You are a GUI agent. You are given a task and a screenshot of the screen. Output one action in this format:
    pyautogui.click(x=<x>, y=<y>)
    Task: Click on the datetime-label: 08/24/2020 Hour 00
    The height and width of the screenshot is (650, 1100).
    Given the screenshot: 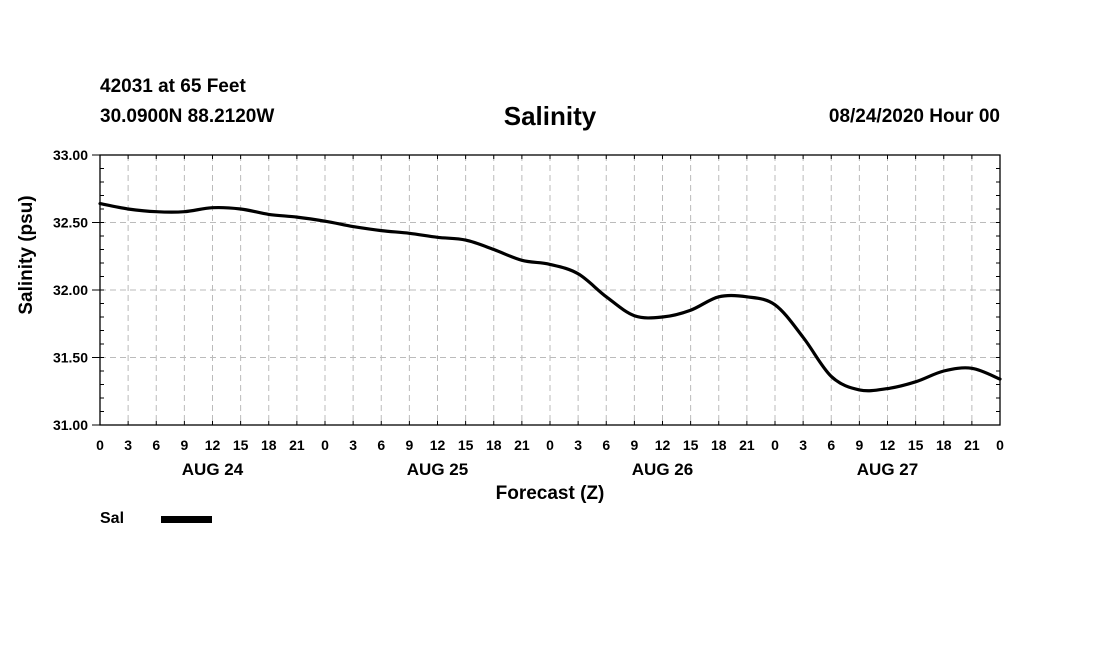 What is the action you would take?
    pyautogui.click(x=914, y=116)
    